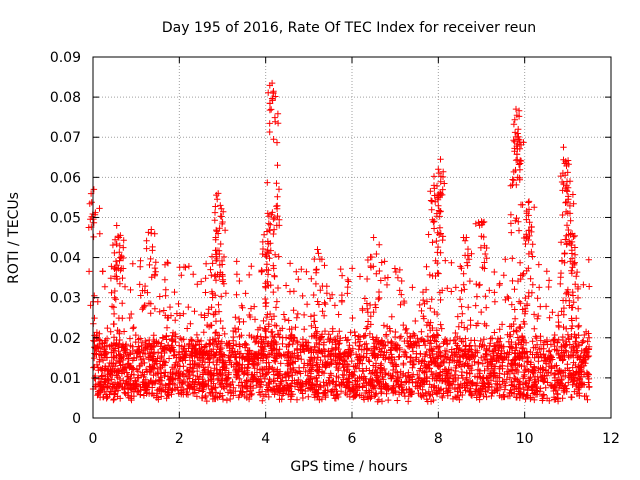  What do you see at coordinates (179, 439) in the screenshot?
I see `x-tick-label: 2` at bounding box center [179, 439].